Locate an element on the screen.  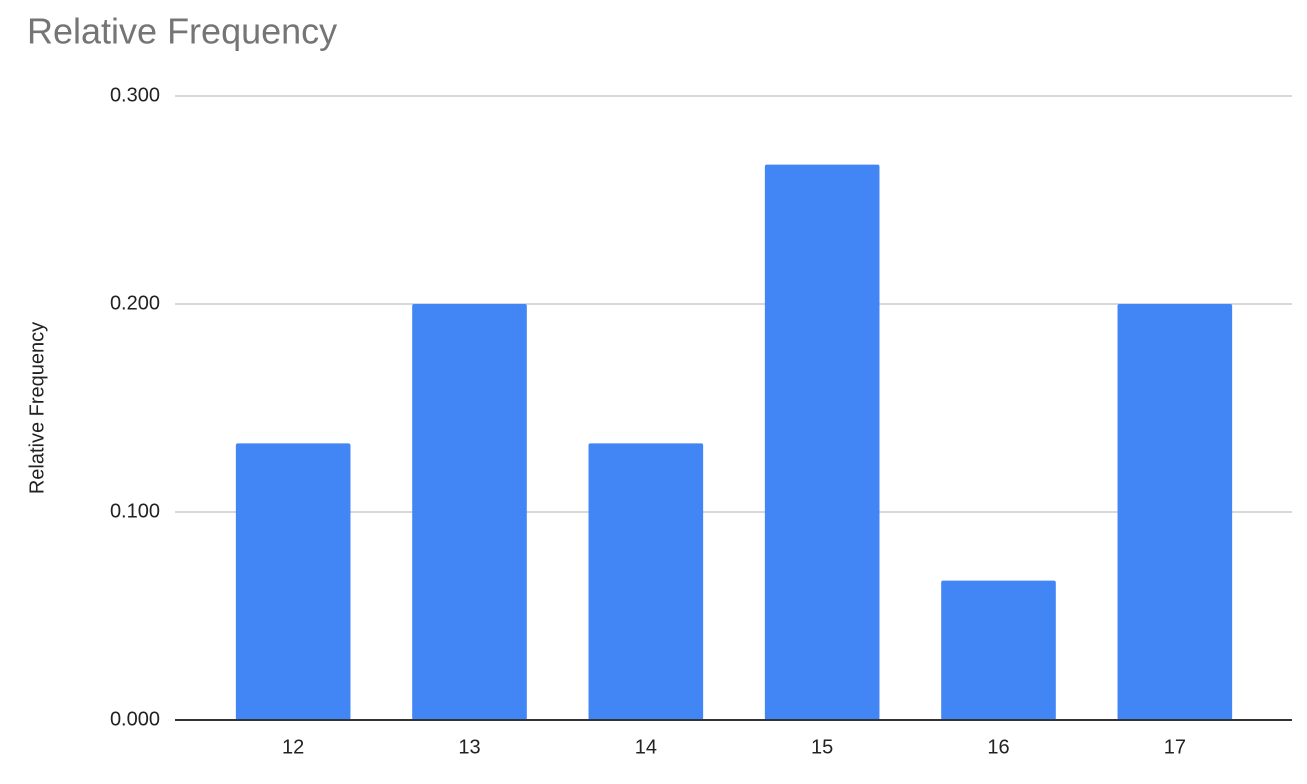
y-tick-label: 0.000 is located at coordinates (135, 719).